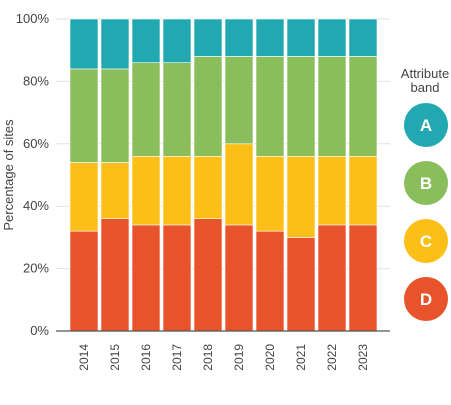 Image resolution: width=451 pixels, height=405 pixels. I want to click on x-tick-label: 2015, so click(115, 357).